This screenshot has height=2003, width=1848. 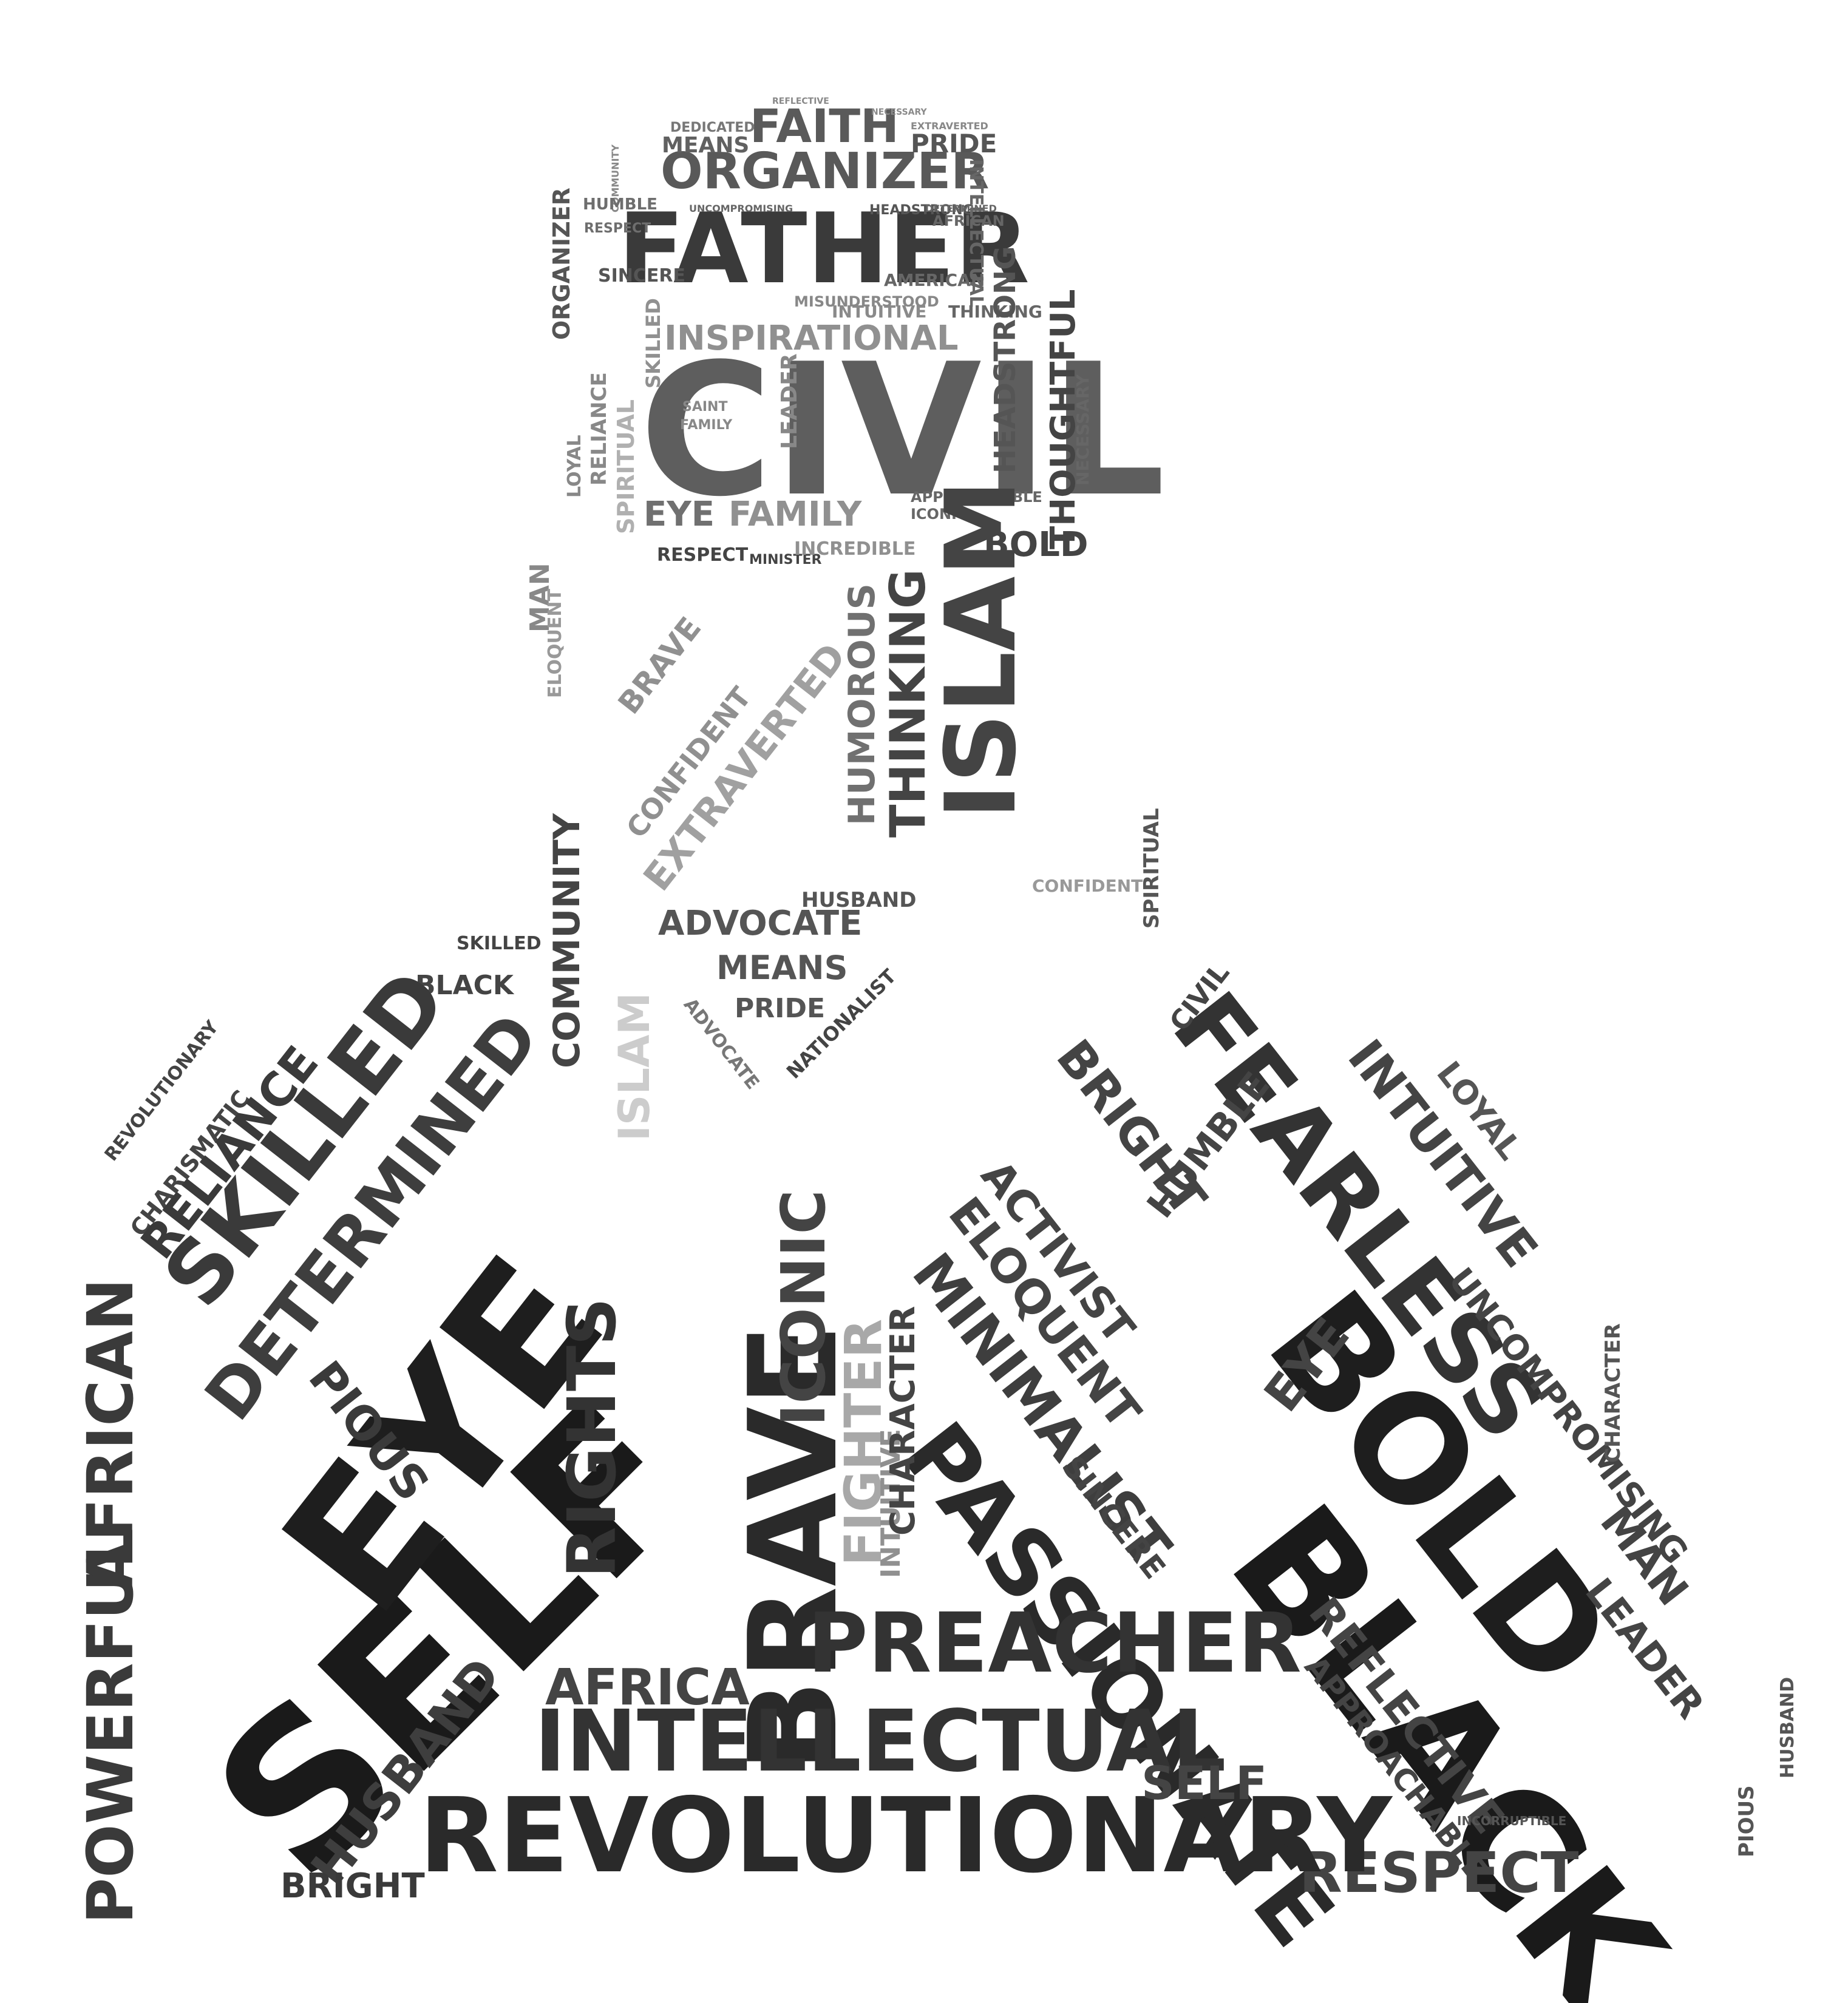 I want to click on word-skilled-small: SKILLED, so click(x=499, y=943).